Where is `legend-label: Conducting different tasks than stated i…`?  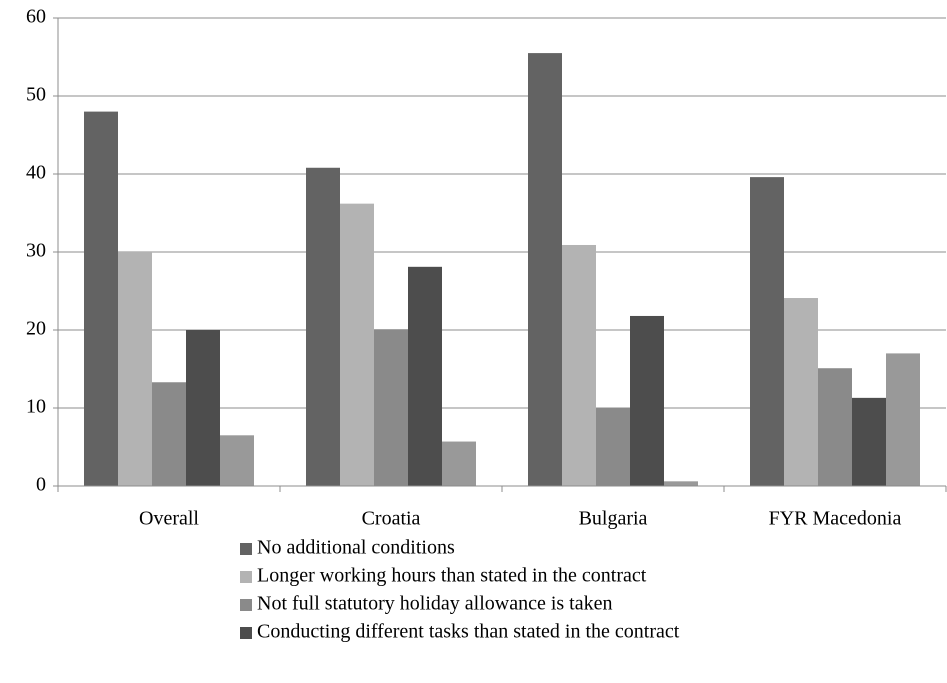 legend-label: Conducting different tasks than stated i… is located at coordinates (468, 632).